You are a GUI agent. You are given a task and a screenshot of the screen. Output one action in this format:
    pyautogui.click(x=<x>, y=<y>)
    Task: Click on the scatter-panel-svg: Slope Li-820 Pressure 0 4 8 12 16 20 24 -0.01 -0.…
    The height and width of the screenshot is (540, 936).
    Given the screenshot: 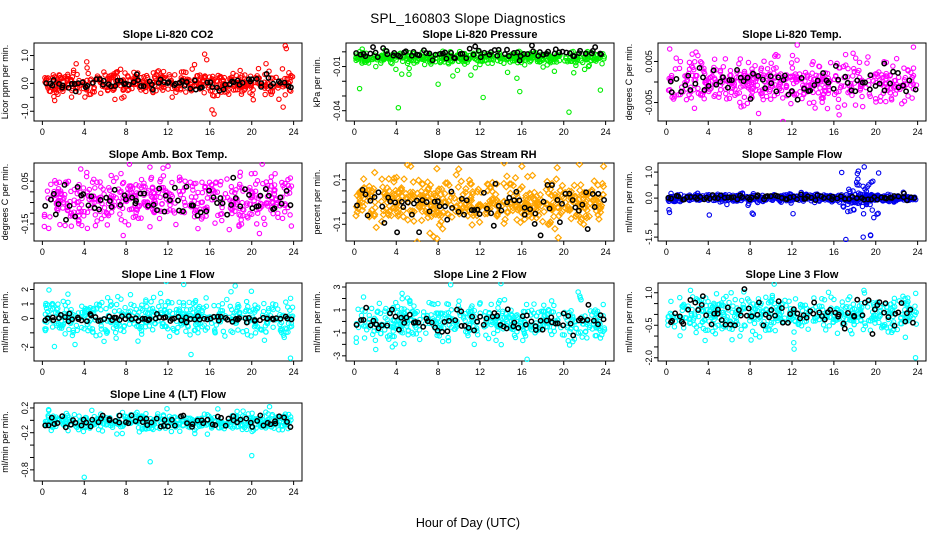 What is the action you would take?
    pyautogui.click(x=463, y=83)
    